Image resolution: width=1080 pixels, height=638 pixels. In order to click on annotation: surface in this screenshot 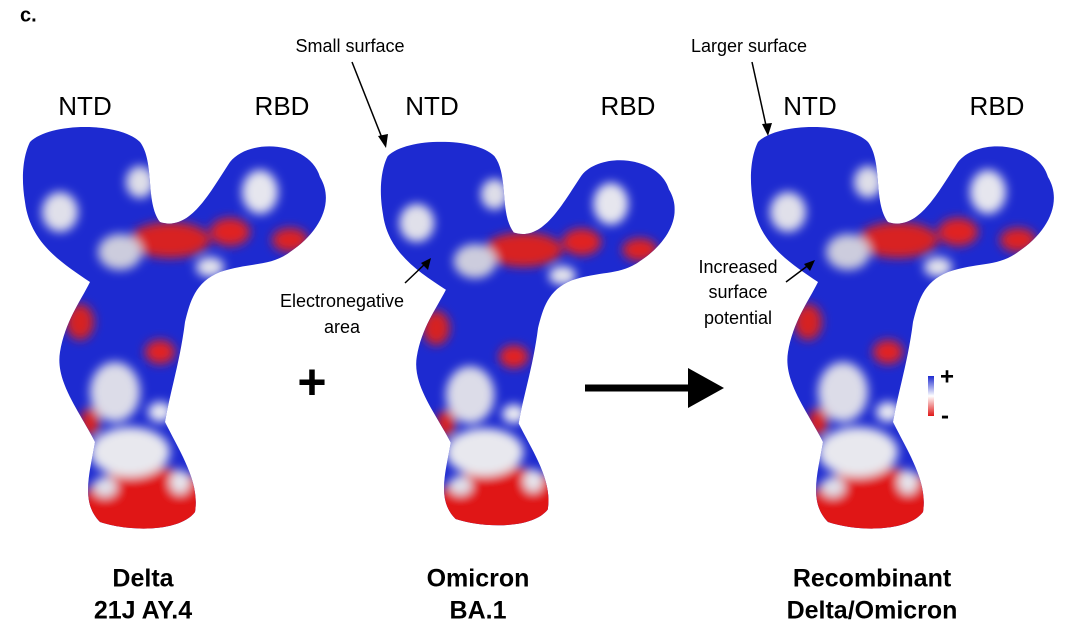, I will do `click(737, 292)`.